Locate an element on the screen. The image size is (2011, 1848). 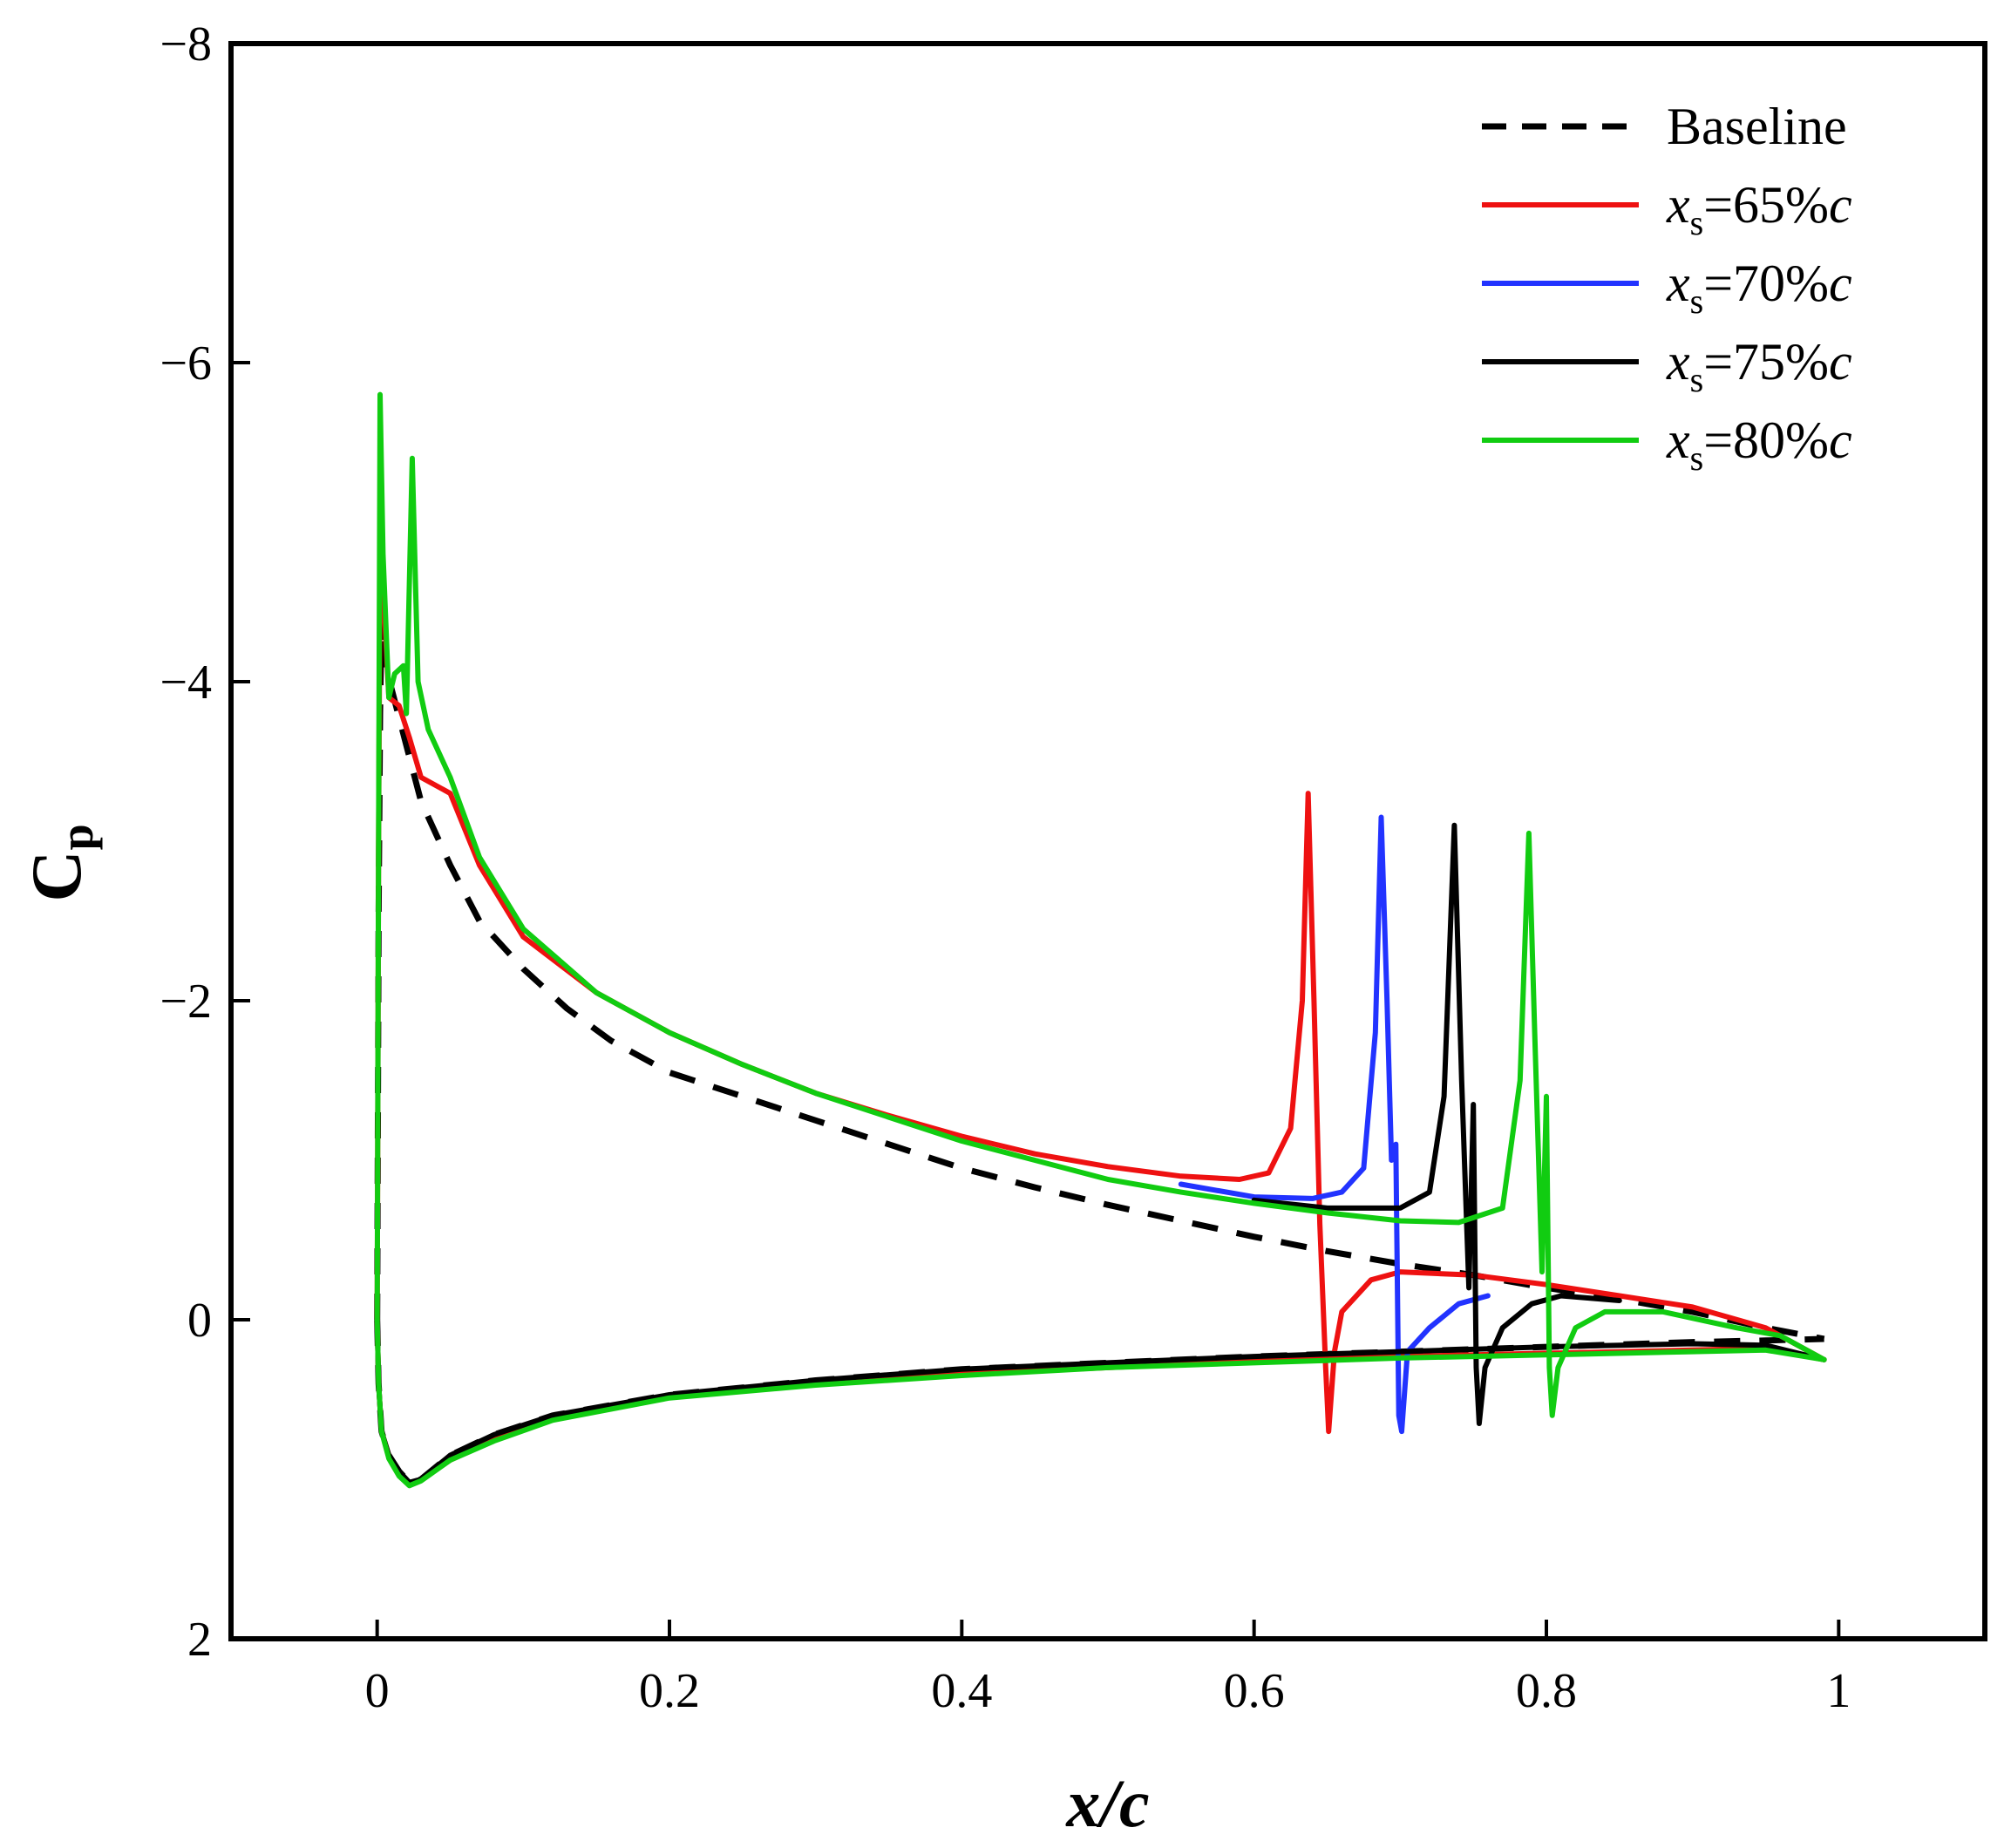
legend-label: xs=70%c is located at coordinates (1759, 288).